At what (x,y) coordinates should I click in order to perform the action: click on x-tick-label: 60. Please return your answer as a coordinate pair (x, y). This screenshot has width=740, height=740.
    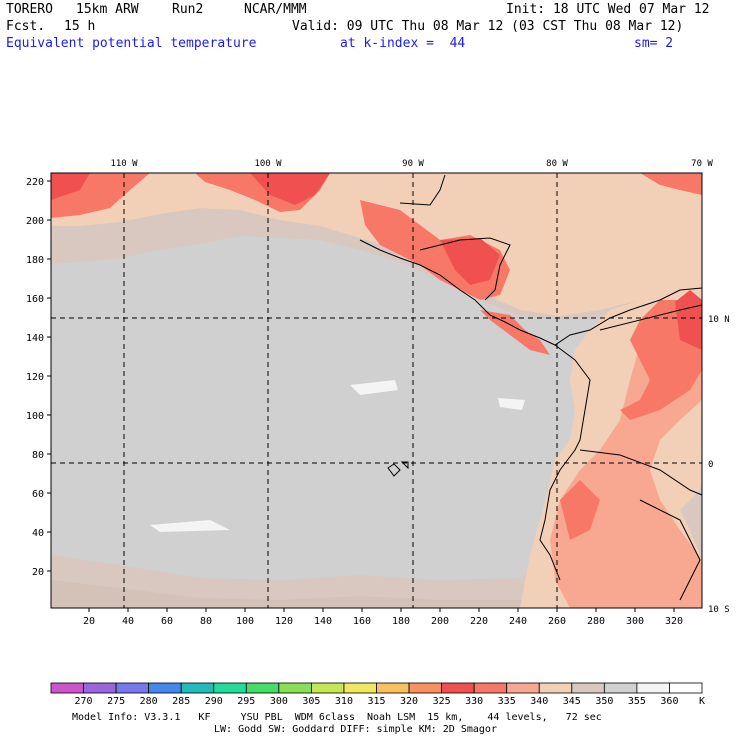
    Looking at the image, I should click on (167, 621).